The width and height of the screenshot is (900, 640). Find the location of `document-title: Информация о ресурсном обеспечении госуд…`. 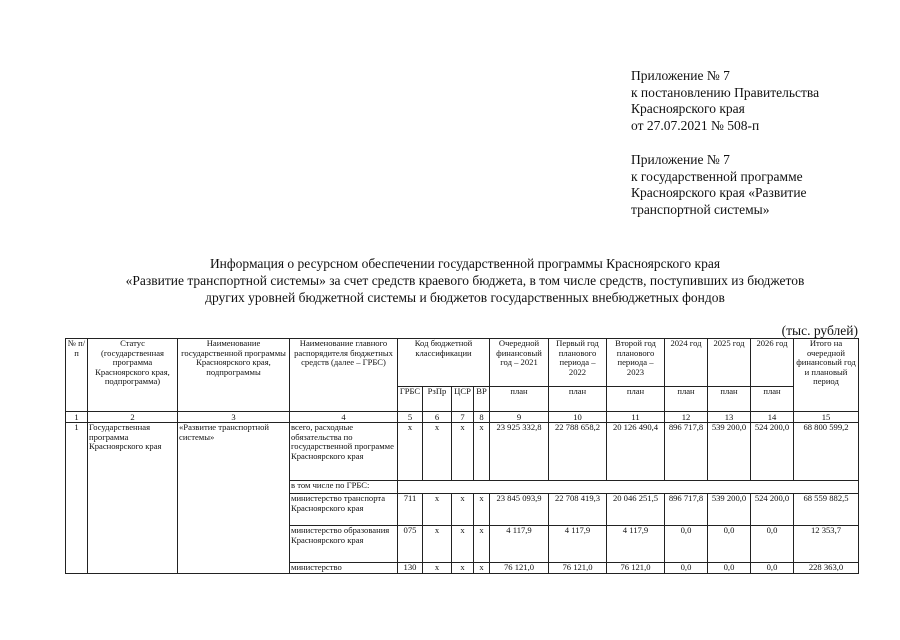

document-title: Информация о ресурсном обеспечении госуд… is located at coordinates (465, 280).